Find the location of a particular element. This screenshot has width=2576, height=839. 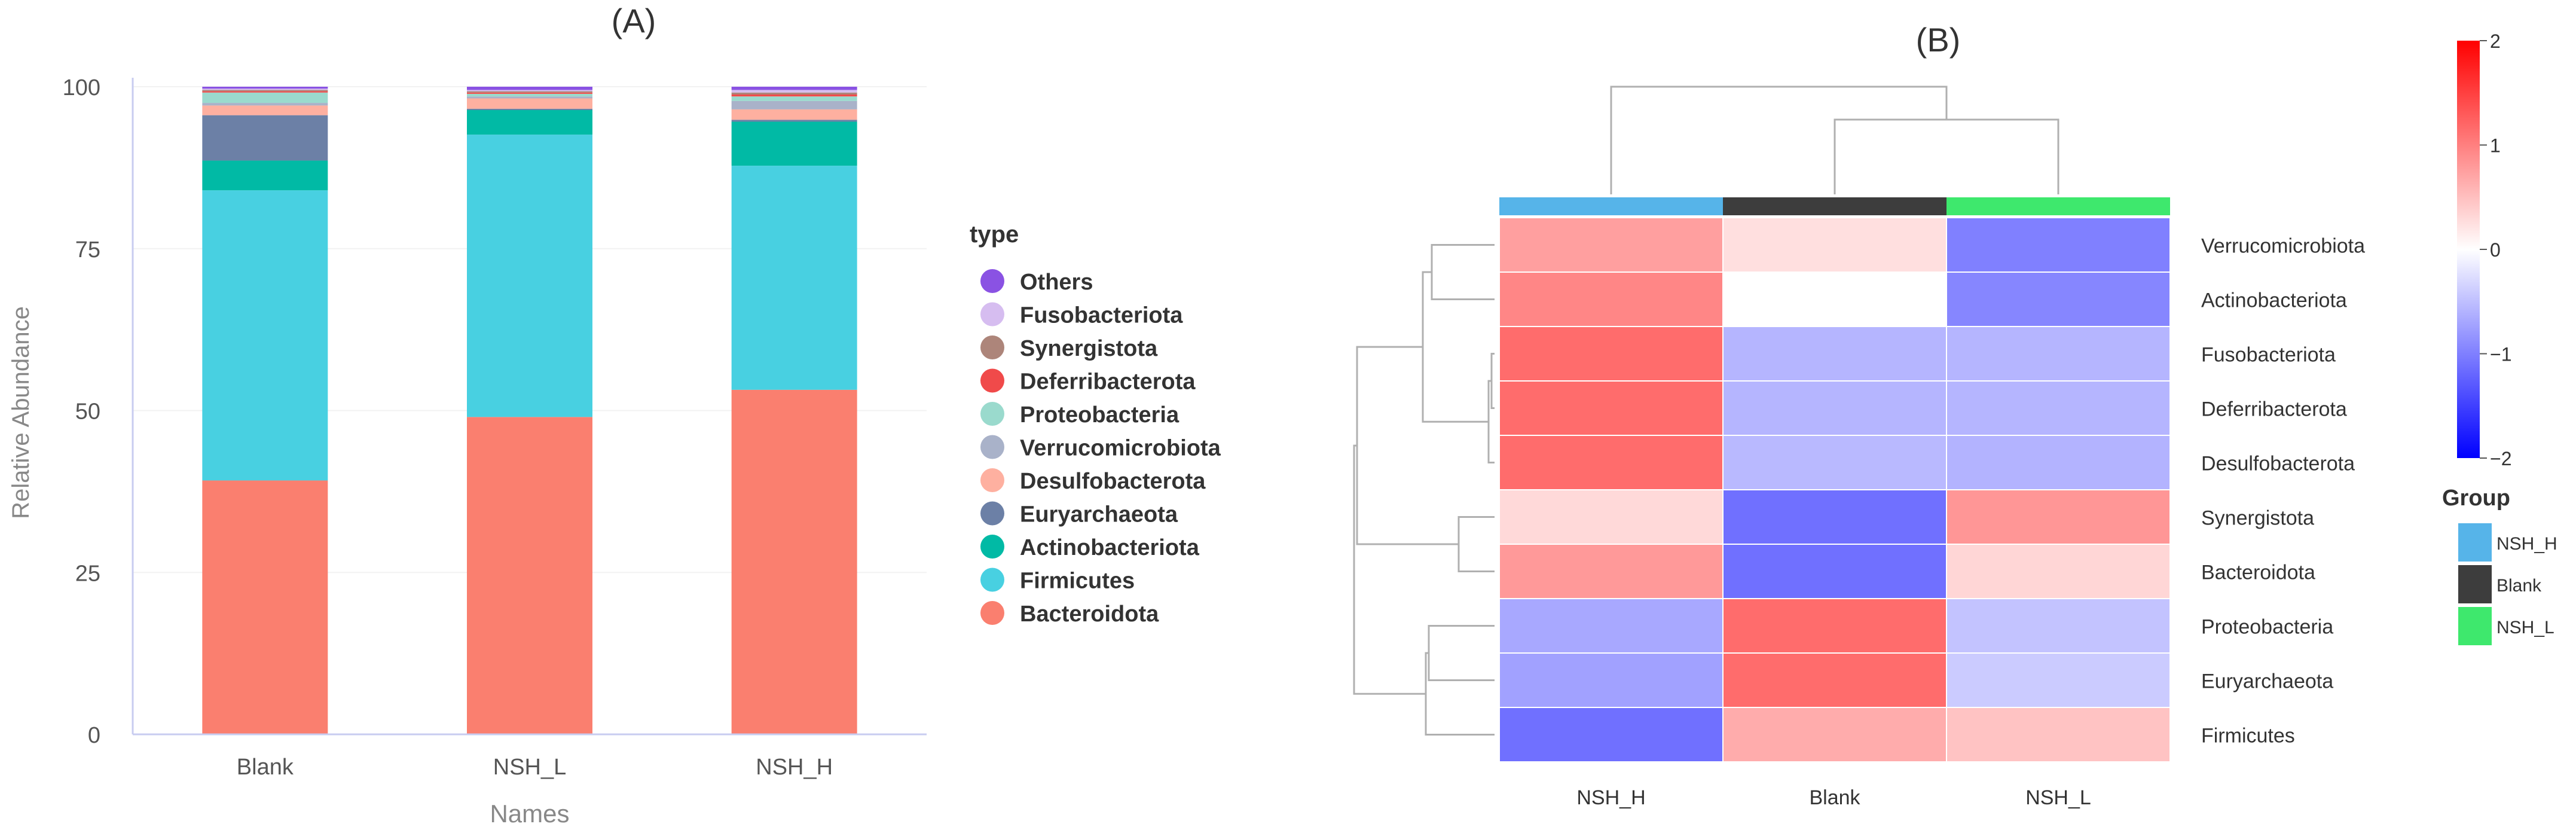

b-group-cell-blank is located at coordinates (1834, 206).